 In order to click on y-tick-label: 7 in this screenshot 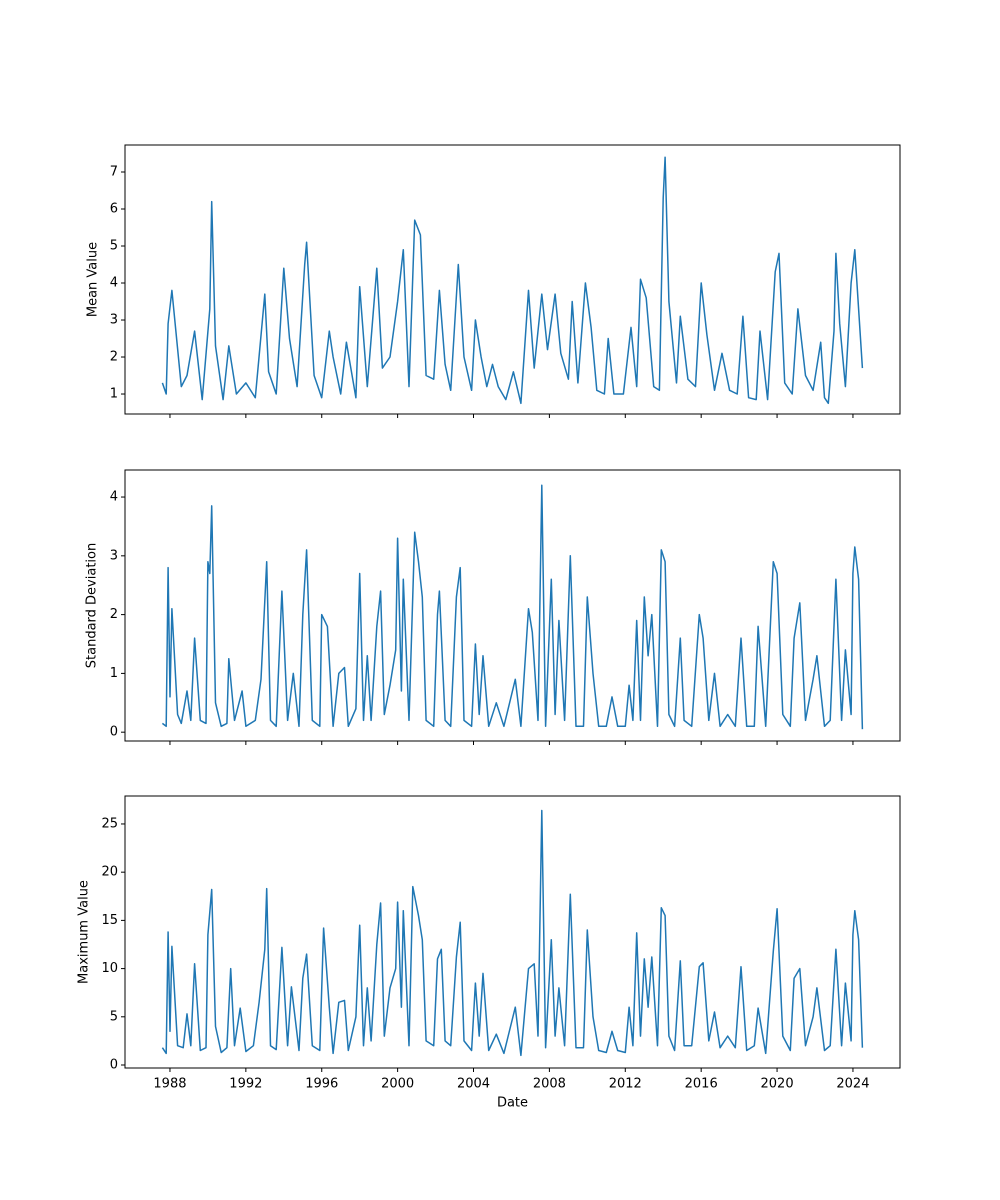, I will do `click(114, 172)`.